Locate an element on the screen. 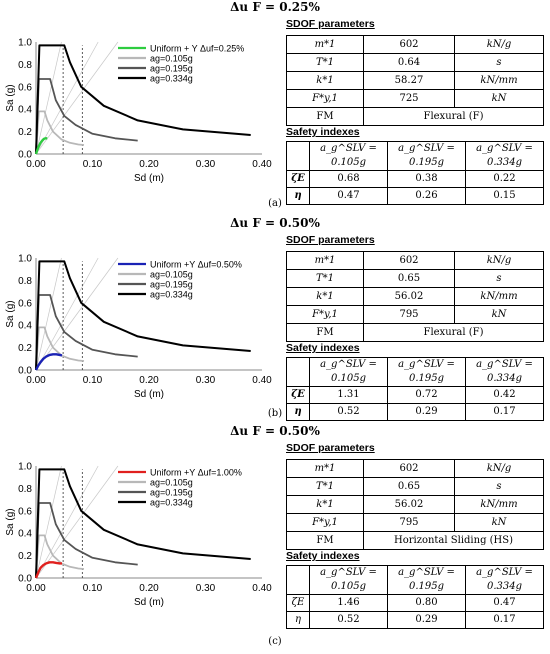  legend-label: Uniform +Y Δuf=0.50% is located at coordinates (196, 265).